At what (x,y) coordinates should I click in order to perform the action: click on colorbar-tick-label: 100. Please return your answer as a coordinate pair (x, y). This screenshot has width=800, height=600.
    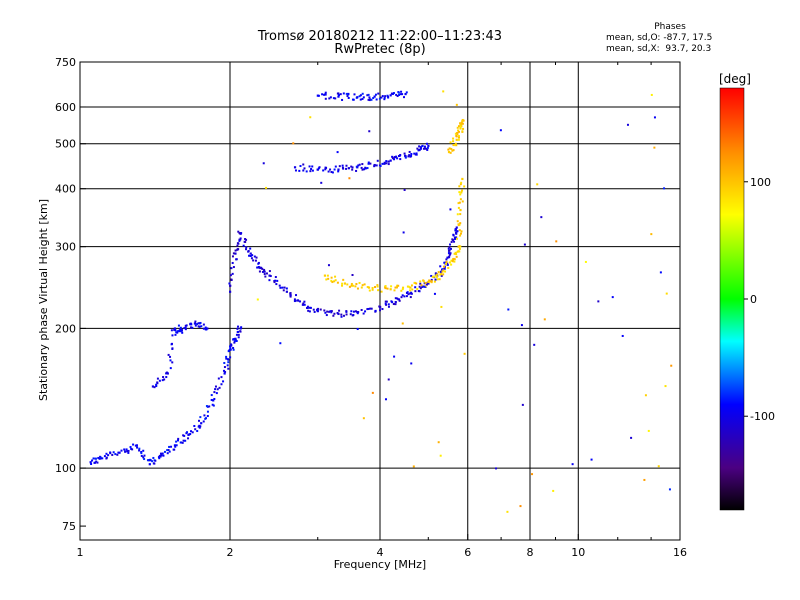
    Looking at the image, I should click on (760, 182).